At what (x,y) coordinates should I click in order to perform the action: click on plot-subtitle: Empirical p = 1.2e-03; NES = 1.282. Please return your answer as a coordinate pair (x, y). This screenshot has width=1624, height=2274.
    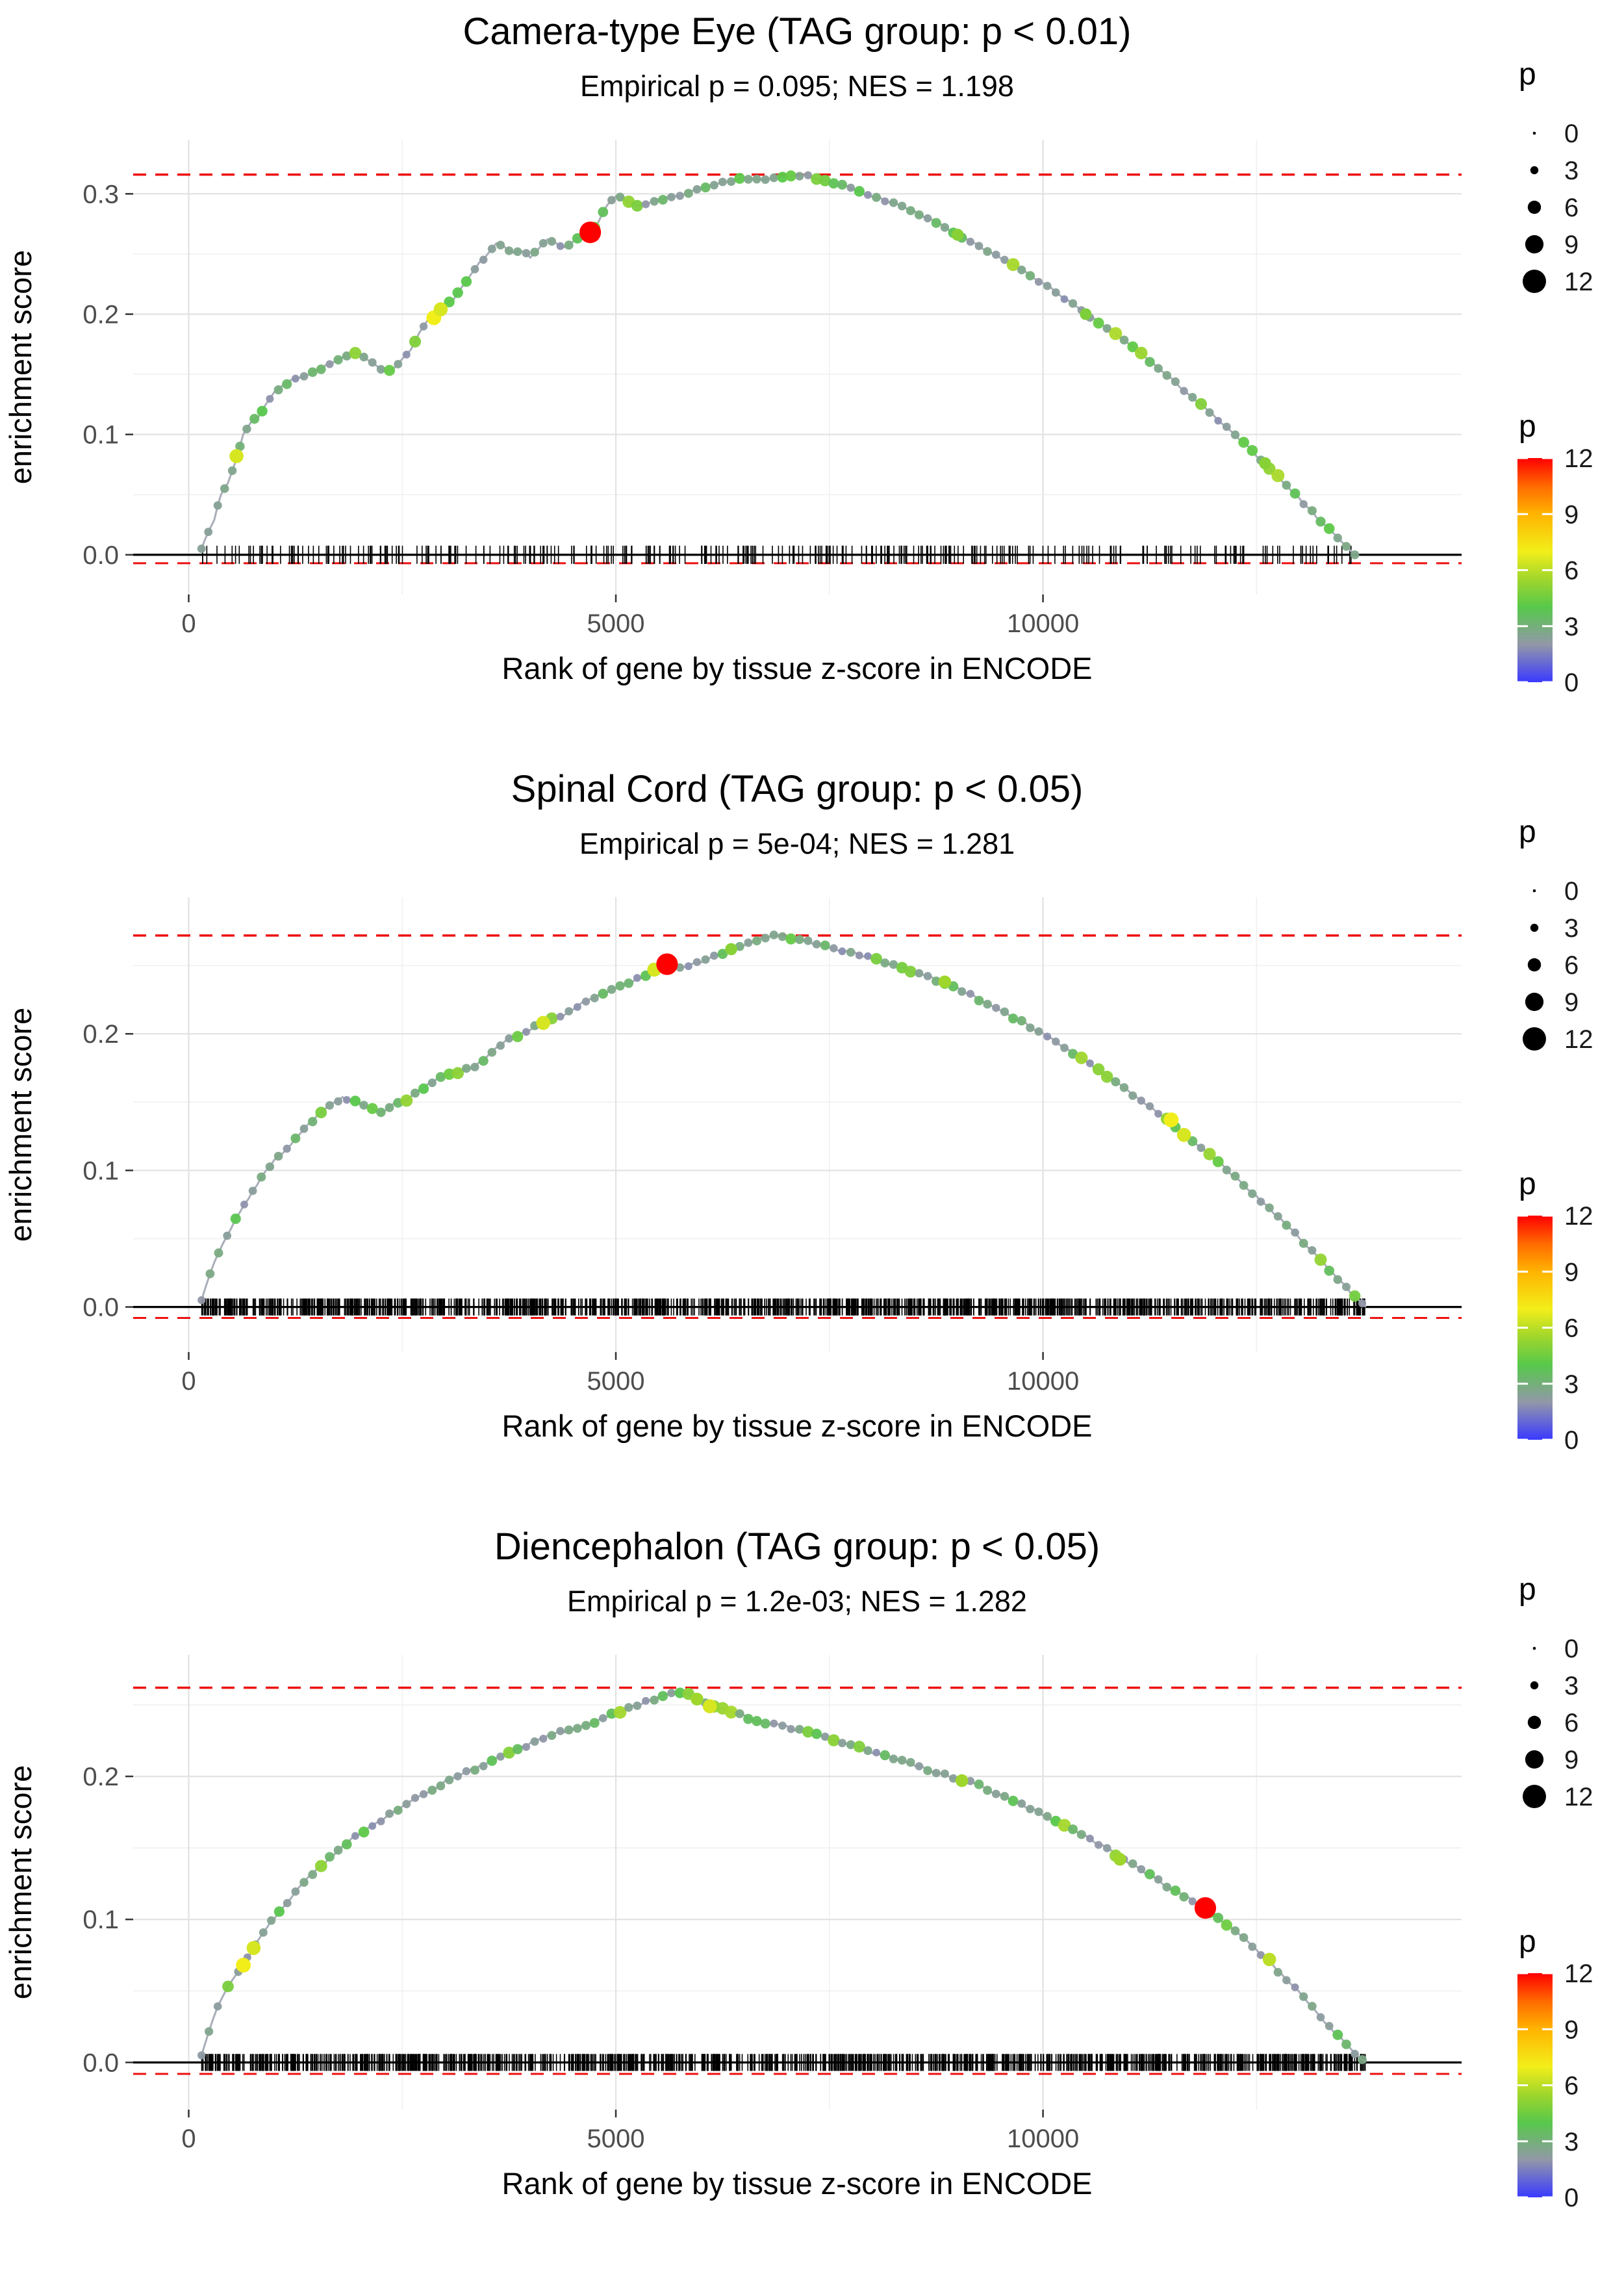
    Looking at the image, I should click on (797, 1601).